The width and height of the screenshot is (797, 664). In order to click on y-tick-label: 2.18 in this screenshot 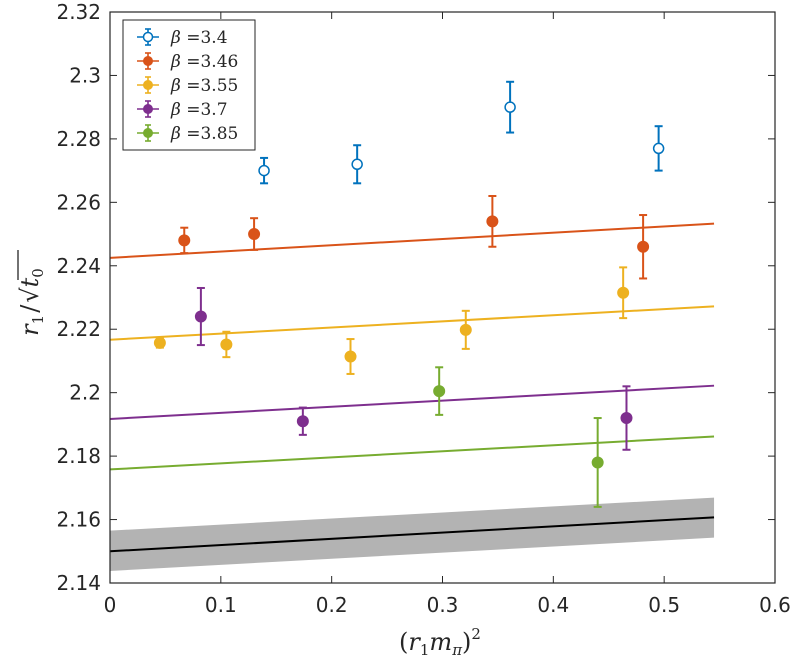, I will do `click(78, 456)`.